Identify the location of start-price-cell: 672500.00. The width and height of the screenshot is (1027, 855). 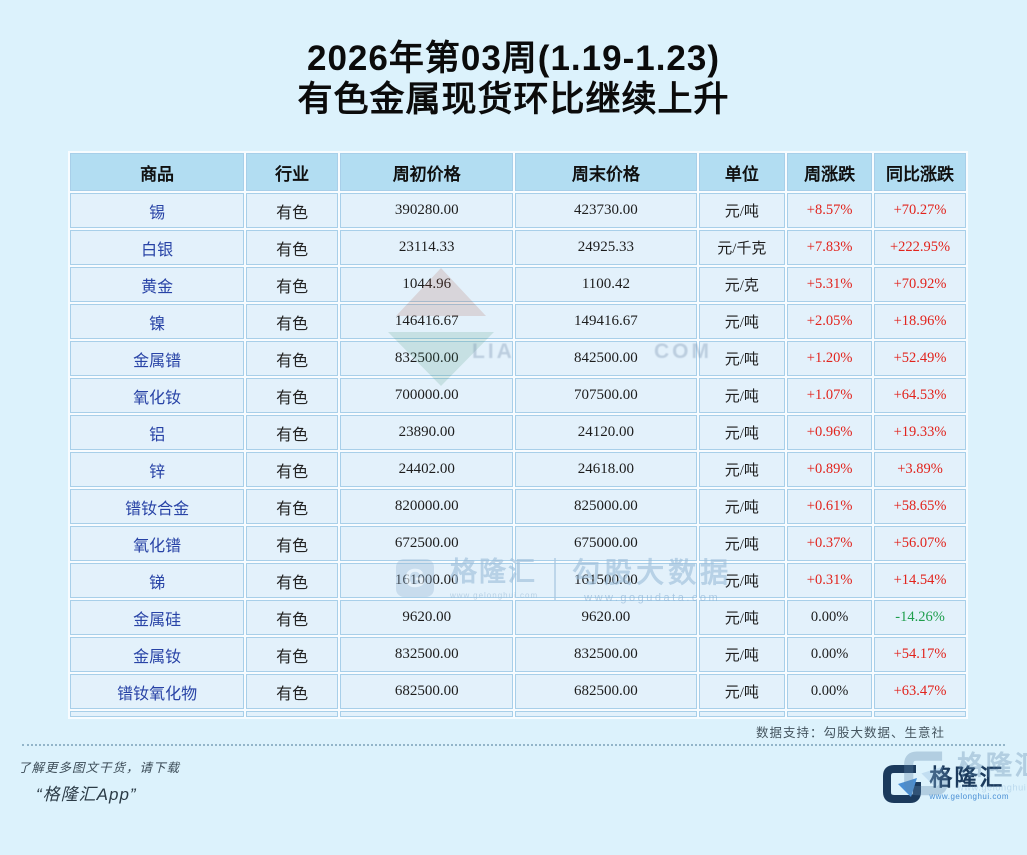
(427, 543).